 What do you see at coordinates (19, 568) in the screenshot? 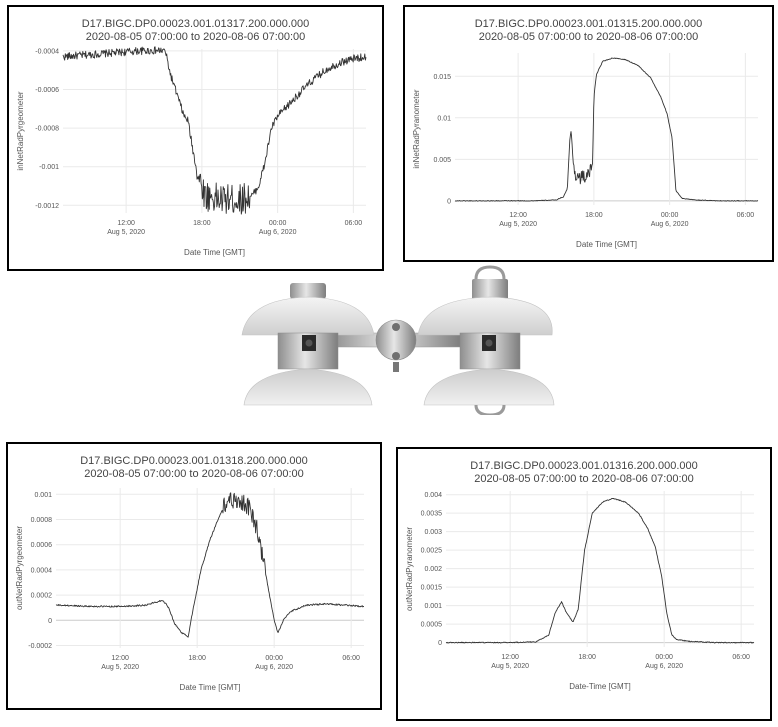
I see `y-axis-label: outNetRadPyrgeometer` at bounding box center [19, 568].